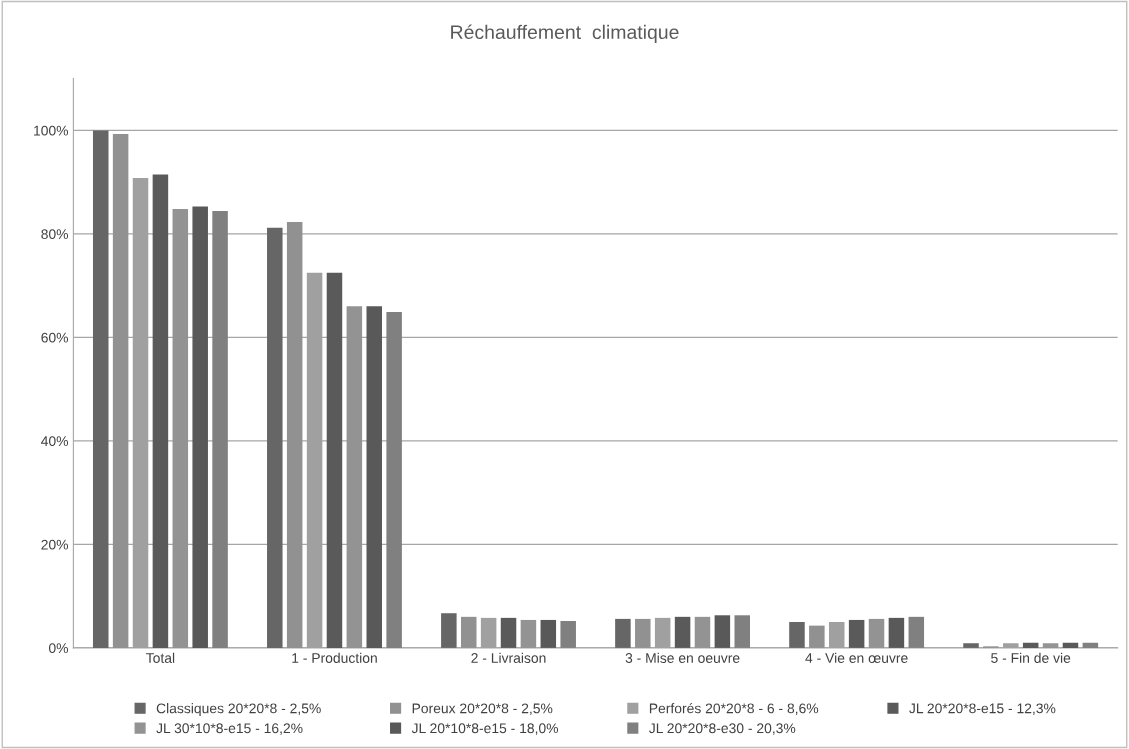 This screenshot has height=749, width=1129. I want to click on legend-label: Classiques 20*20*8 - 2,5%, so click(238, 710).